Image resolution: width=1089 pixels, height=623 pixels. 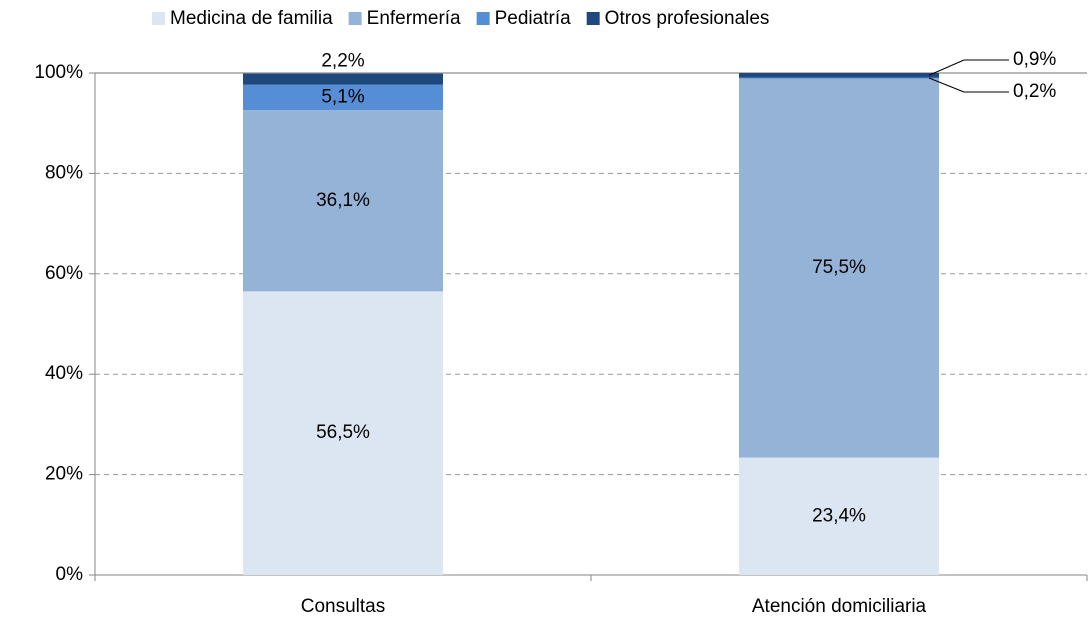 I want to click on data-label: 56,5%, so click(x=343, y=432).